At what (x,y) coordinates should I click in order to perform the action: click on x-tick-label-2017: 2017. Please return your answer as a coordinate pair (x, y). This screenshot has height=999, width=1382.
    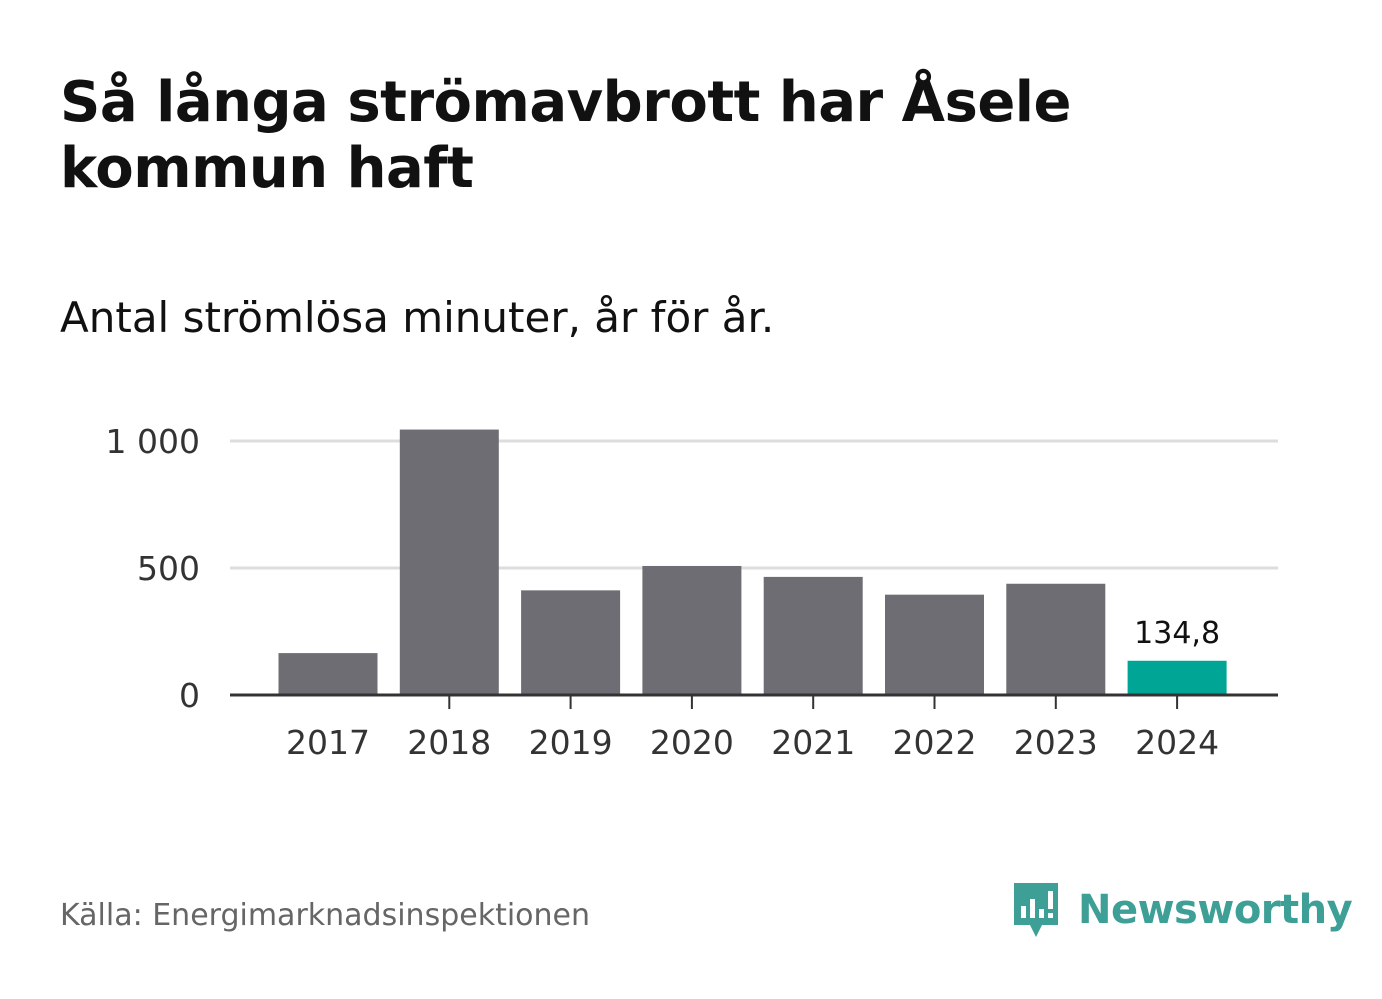
    Looking at the image, I should click on (328, 742).